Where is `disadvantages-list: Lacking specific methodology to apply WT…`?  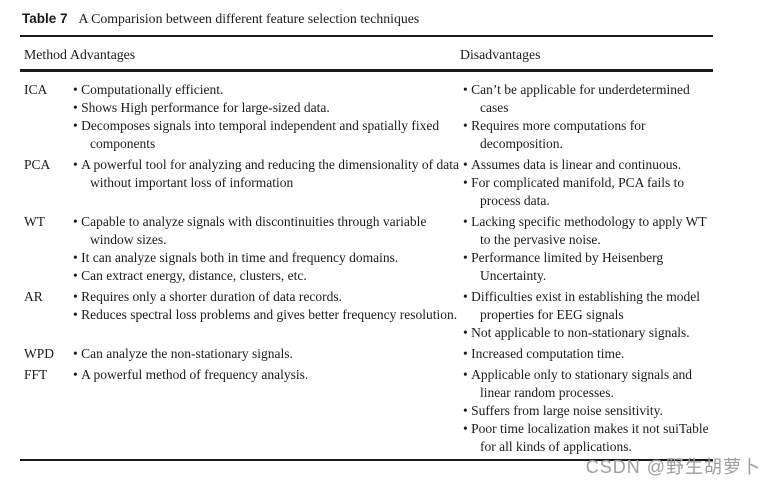 disadvantages-list: Lacking specific methodology to apply WT… is located at coordinates (586, 249).